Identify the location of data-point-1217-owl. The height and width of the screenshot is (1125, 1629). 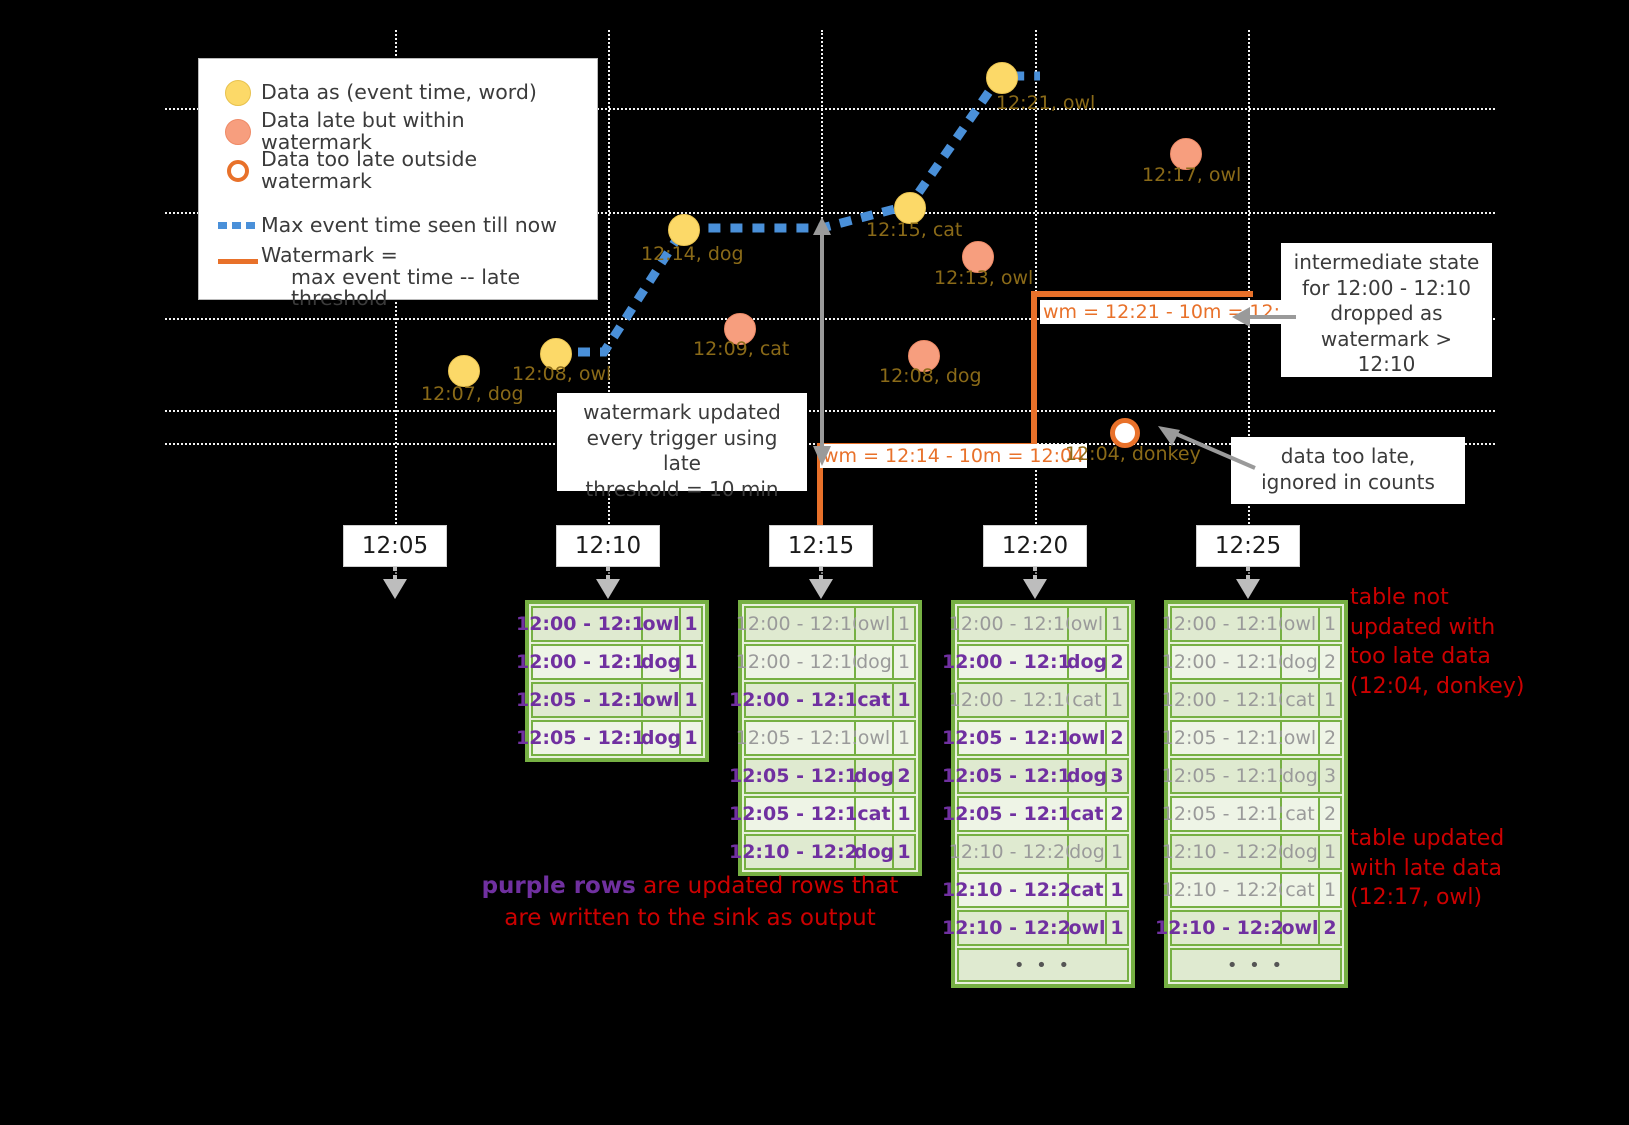
(1186, 154).